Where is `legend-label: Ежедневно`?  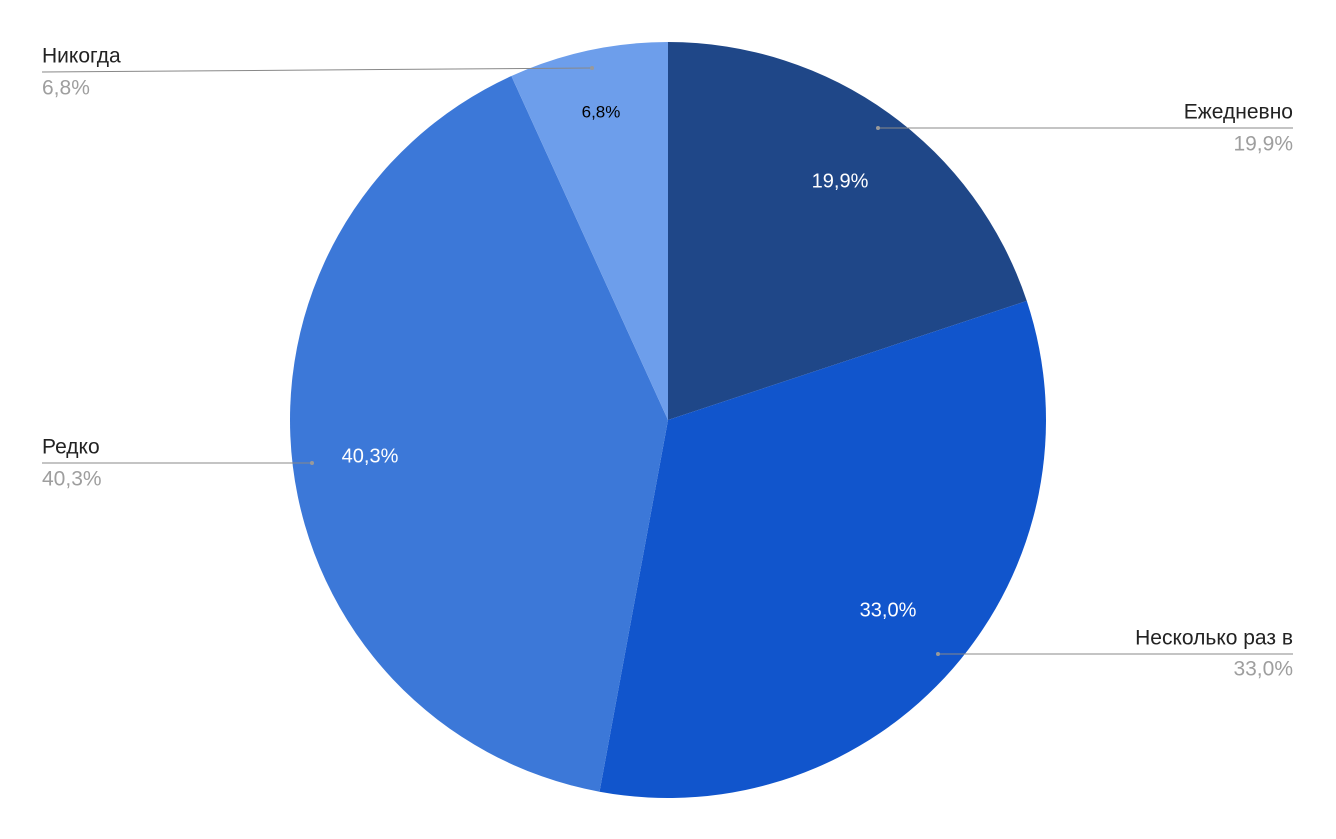
legend-label: Ежедневно is located at coordinates (1238, 112).